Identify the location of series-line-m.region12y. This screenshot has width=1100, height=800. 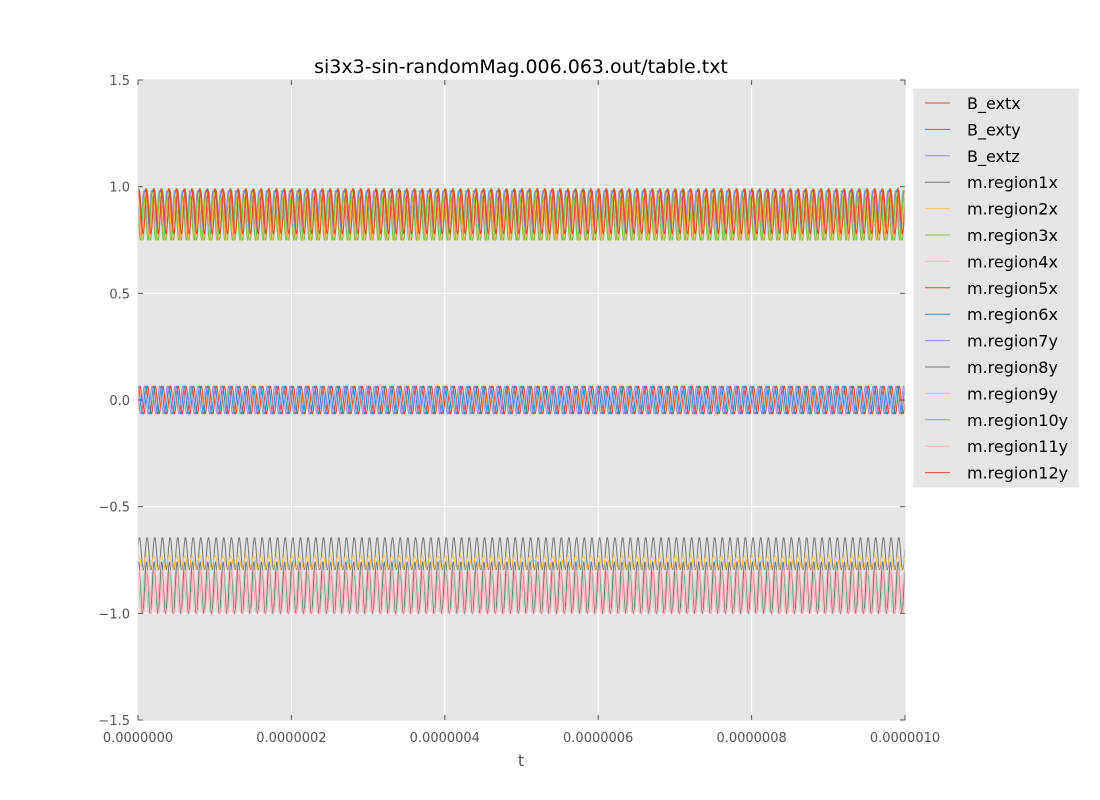
(521, 212).